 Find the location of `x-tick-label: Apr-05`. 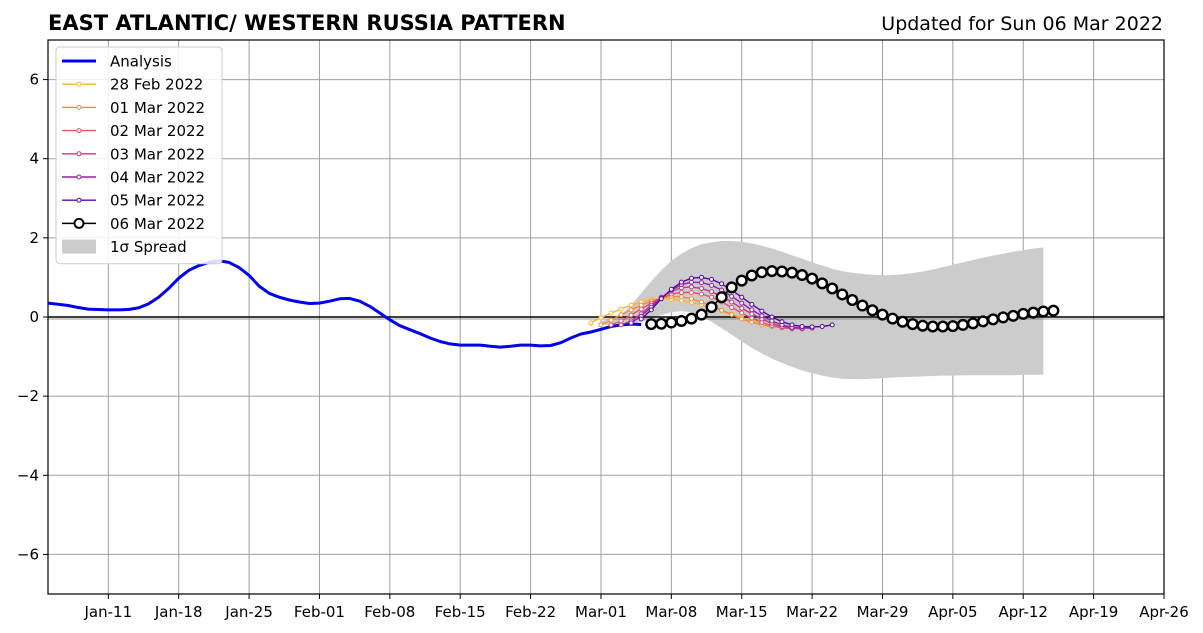

x-tick-label: Apr-05 is located at coordinates (953, 612).